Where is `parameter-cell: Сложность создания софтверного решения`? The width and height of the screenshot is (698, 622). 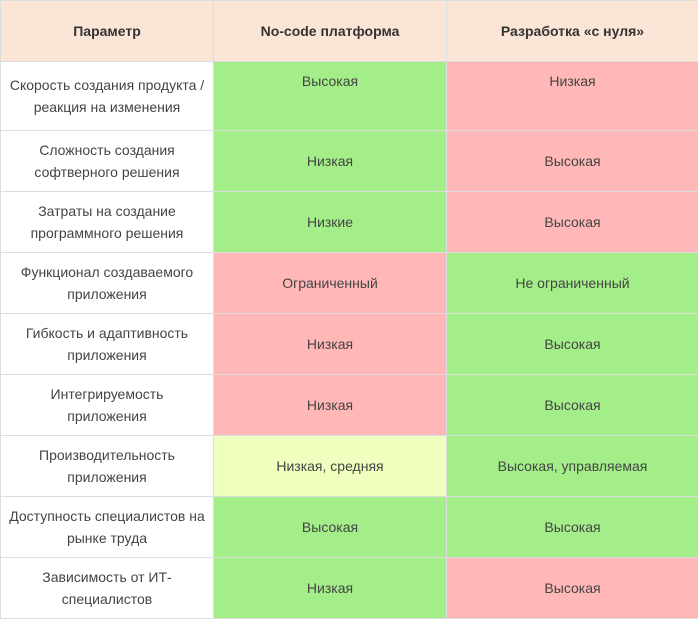 parameter-cell: Сложность создания софтверного решения is located at coordinates (107, 161).